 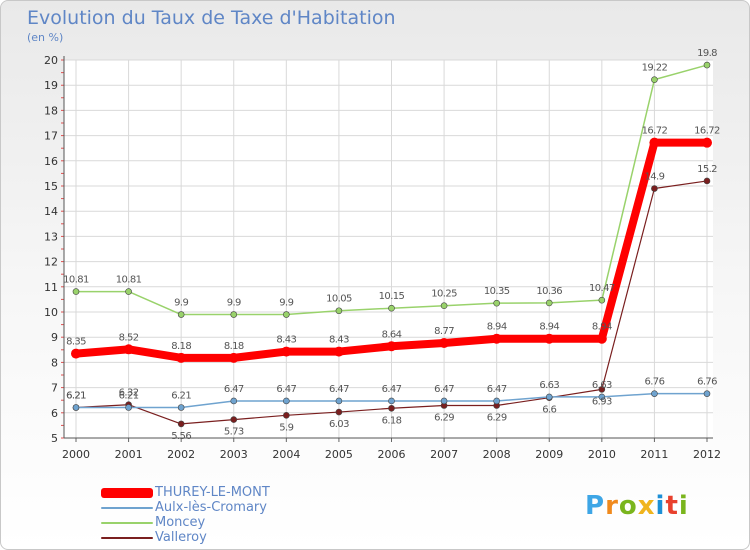 What do you see at coordinates (286, 427) in the screenshot?
I see `data-label: 5.9` at bounding box center [286, 427].